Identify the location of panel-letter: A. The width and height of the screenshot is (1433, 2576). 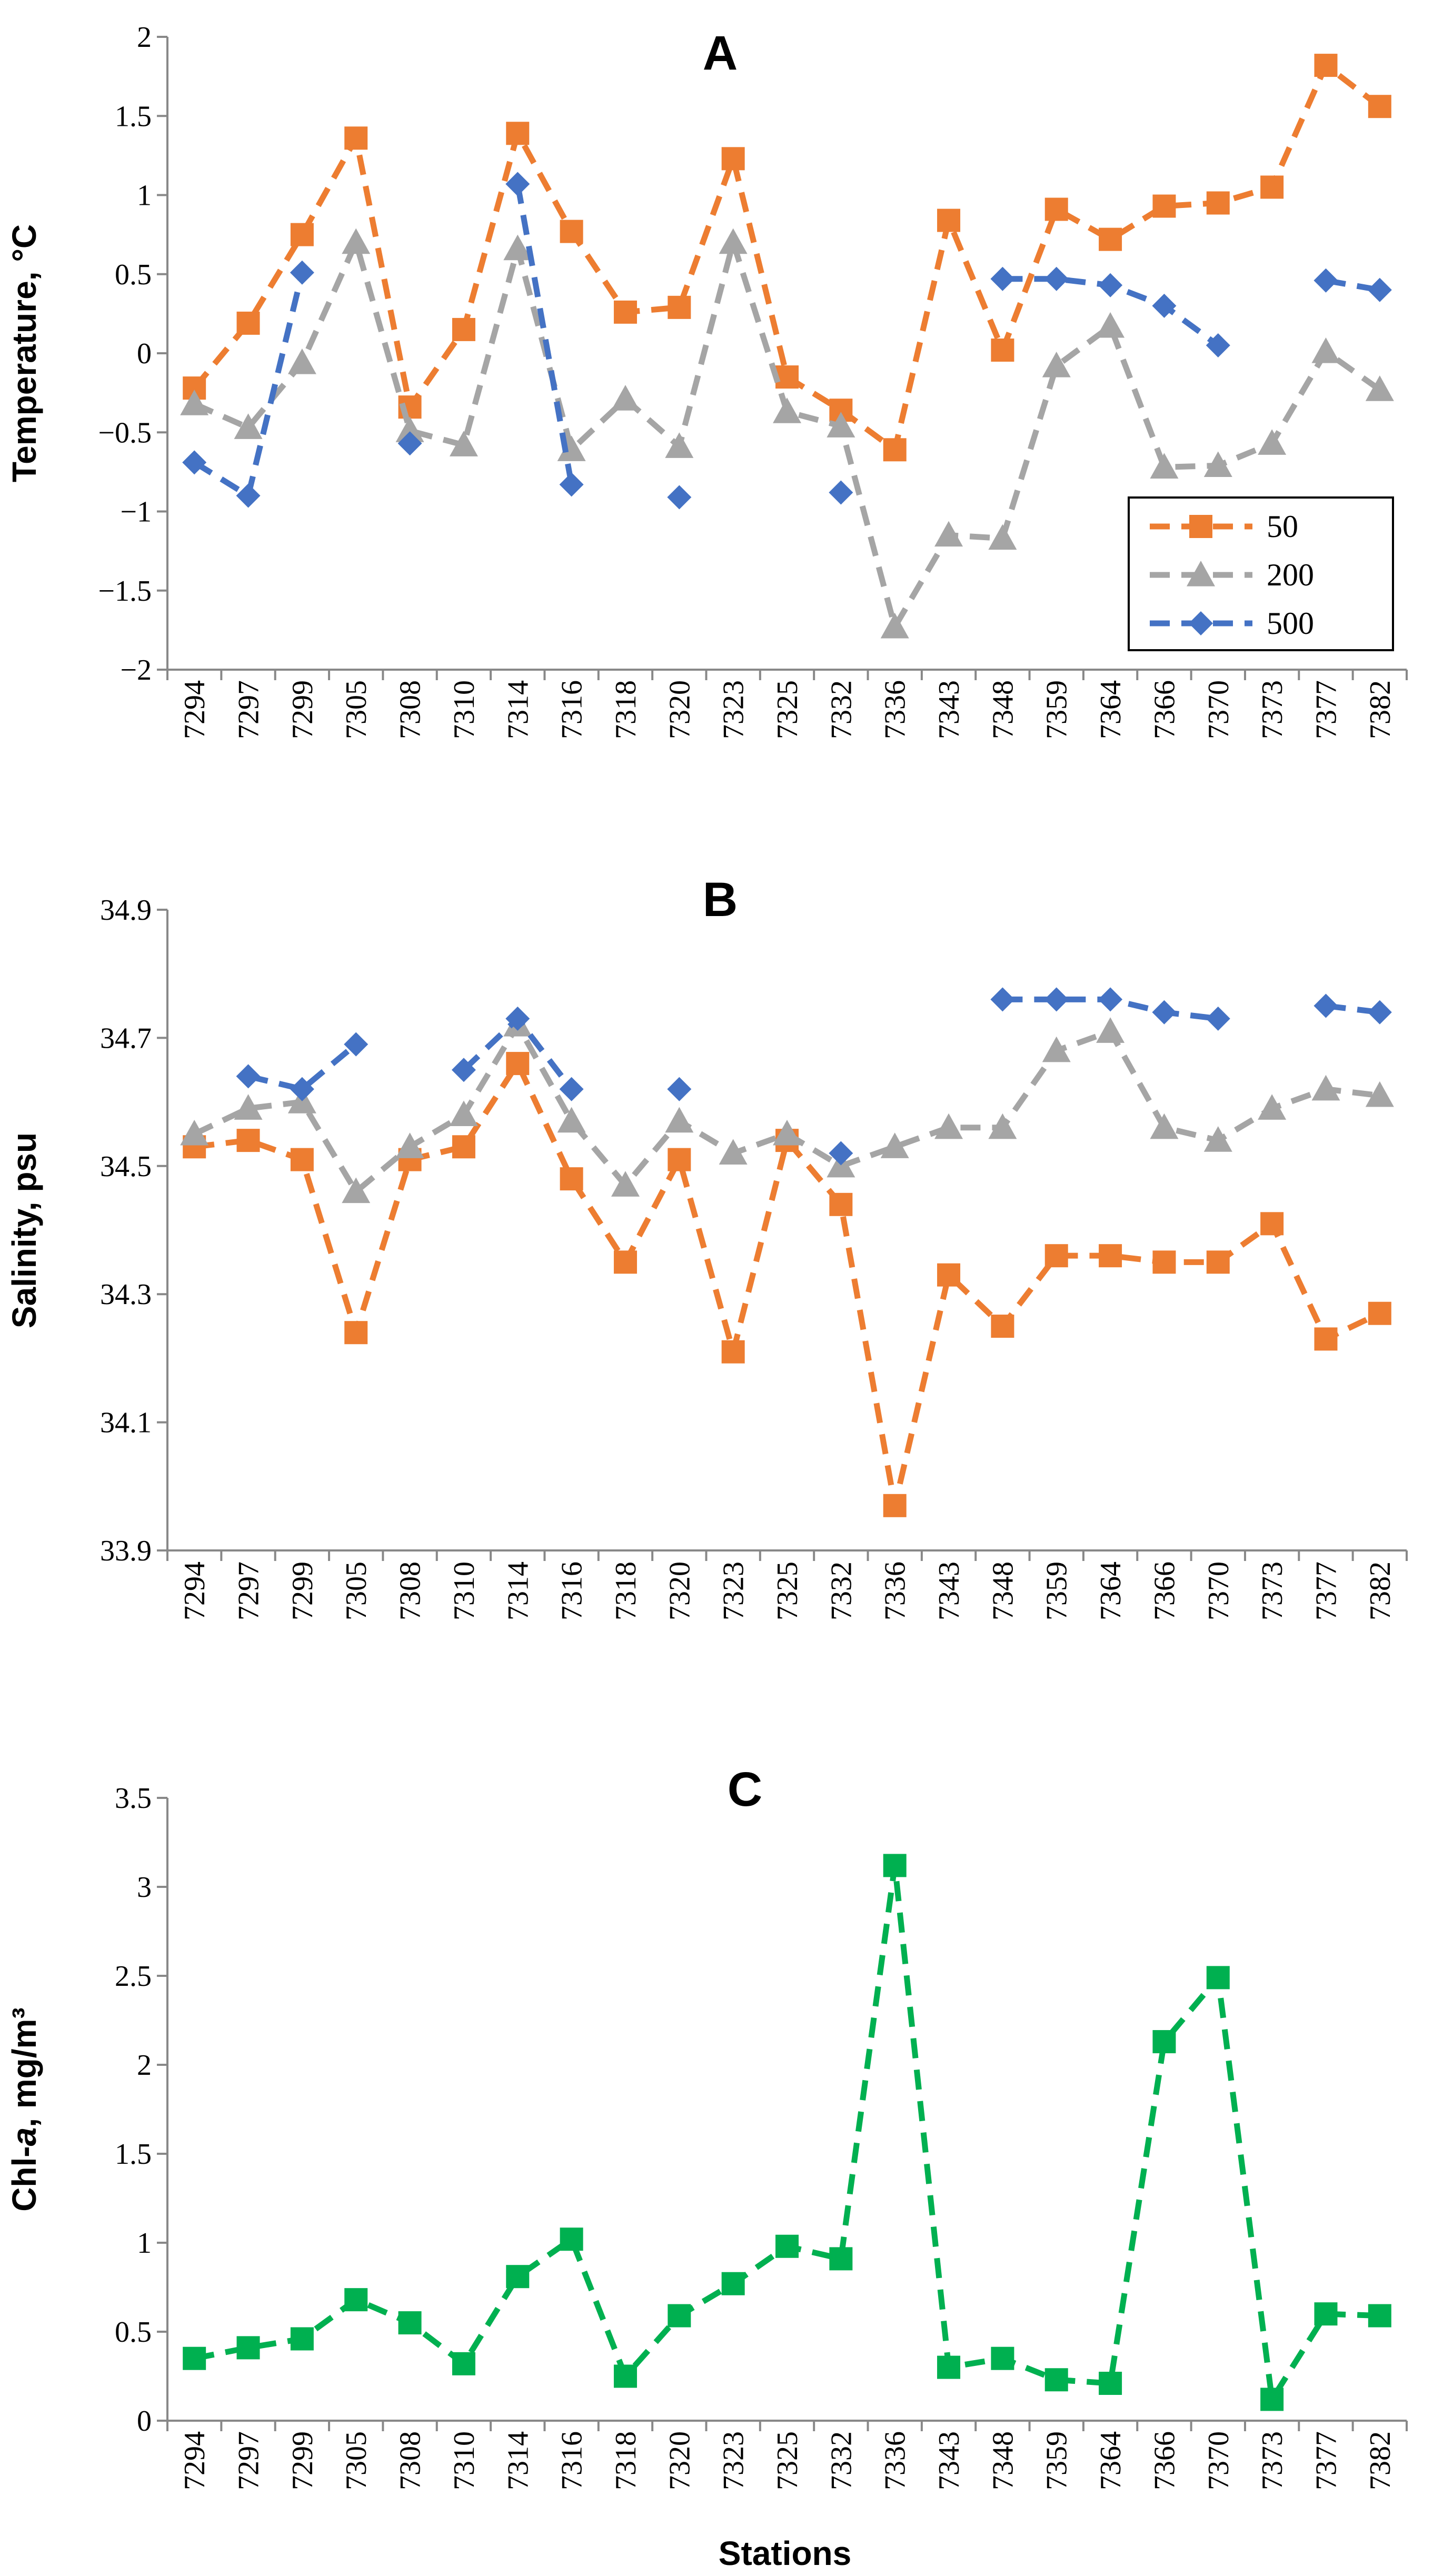
(720, 53).